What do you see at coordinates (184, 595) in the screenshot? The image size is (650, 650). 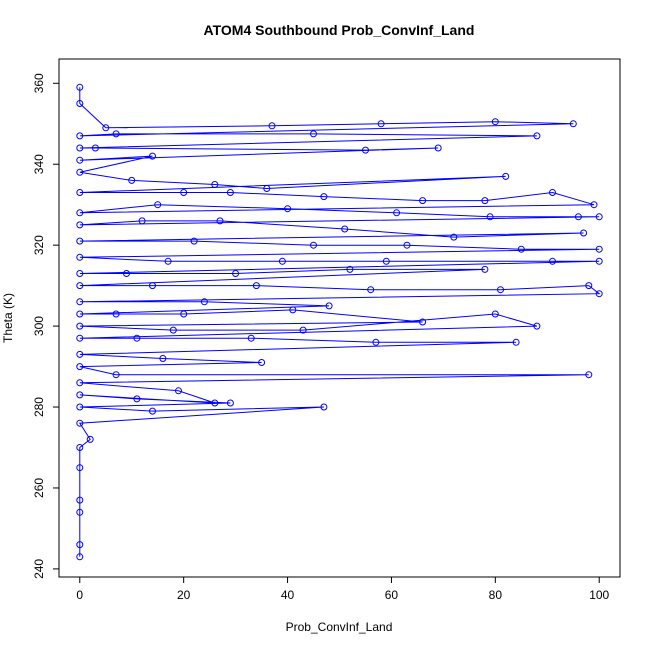 I see `x-tick-label: 20` at bounding box center [184, 595].